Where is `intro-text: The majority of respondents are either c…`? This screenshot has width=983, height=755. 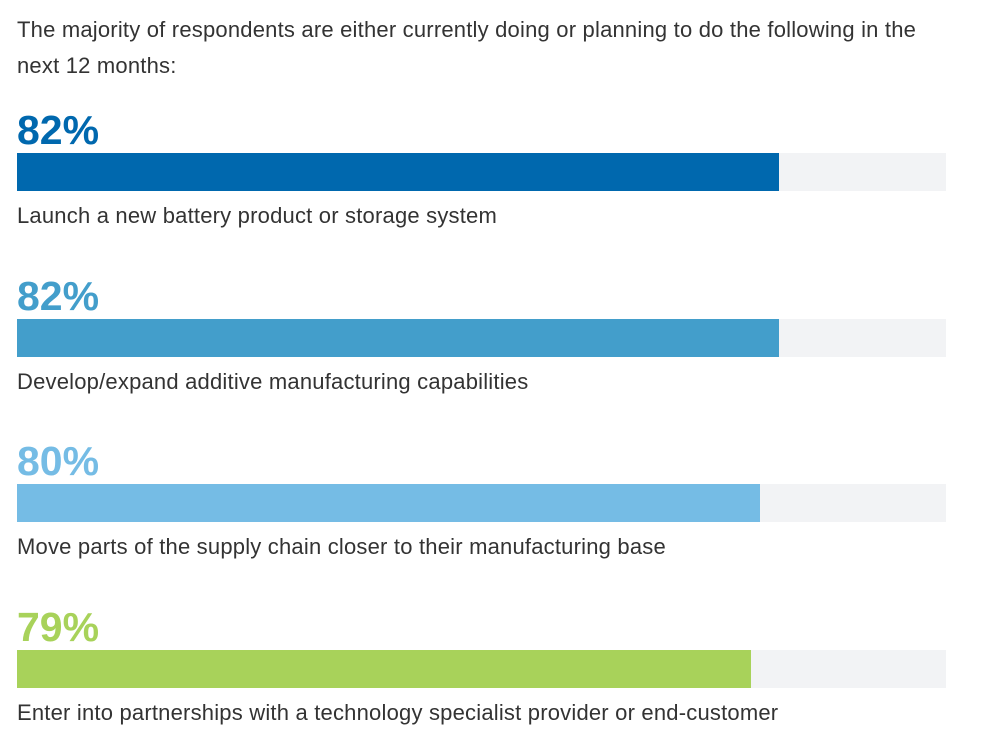 intro-text: The majority of respondents are either c… is located at coordinates (467, 47).